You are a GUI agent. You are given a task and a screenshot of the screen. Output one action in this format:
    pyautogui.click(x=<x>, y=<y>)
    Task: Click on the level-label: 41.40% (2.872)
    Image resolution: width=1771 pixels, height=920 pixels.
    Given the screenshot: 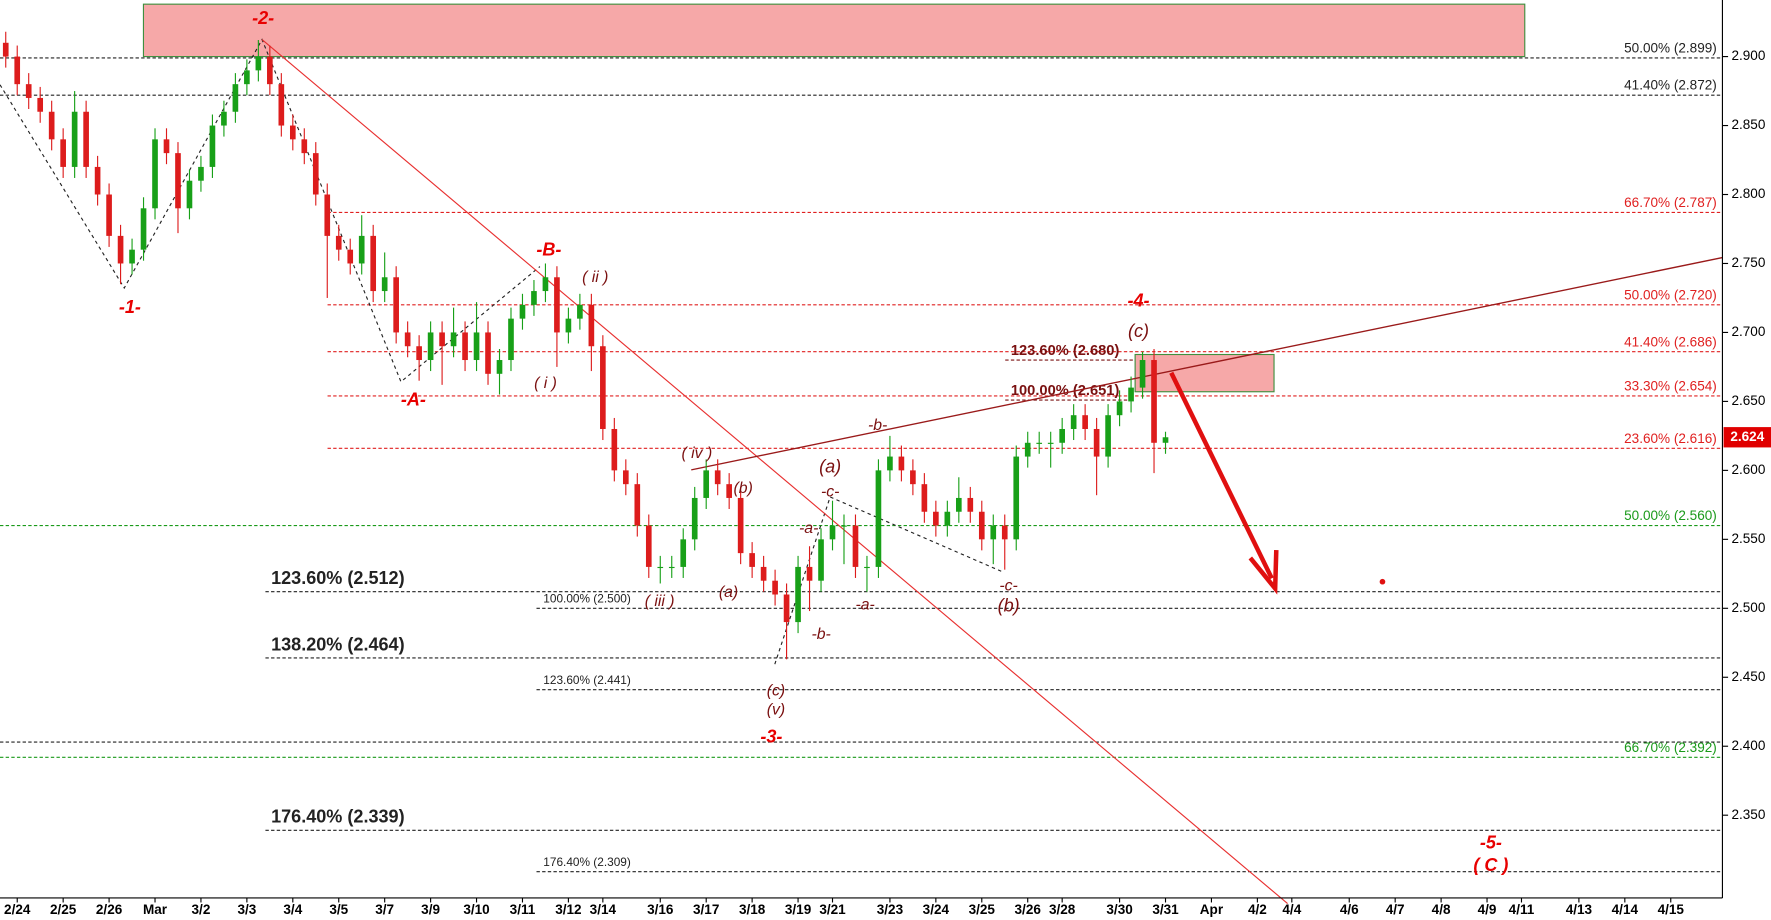 What is the action you would take?
    pyautogui.click(x=1670, y=85)
    